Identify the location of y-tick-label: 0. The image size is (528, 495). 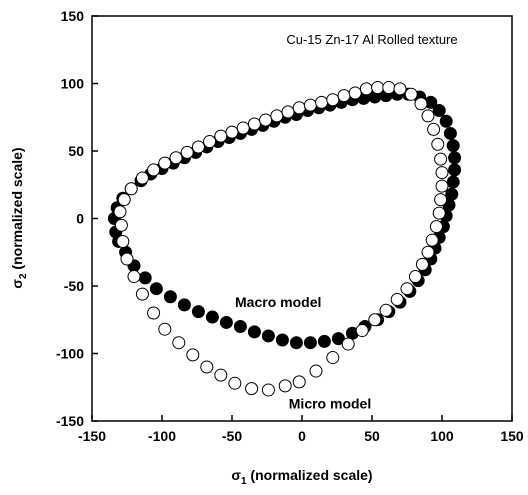
(80, 219).